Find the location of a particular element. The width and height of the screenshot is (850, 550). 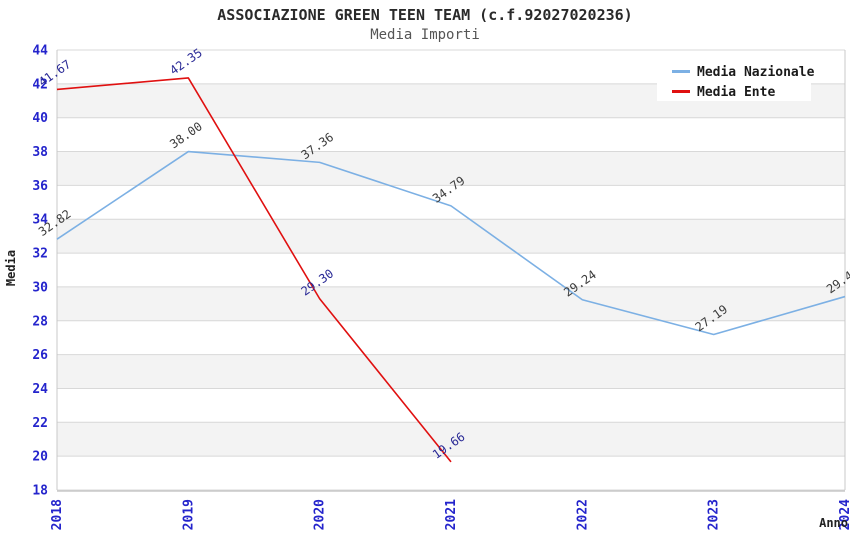

y-tick-label: 36 is located at coordinates (40, 186).